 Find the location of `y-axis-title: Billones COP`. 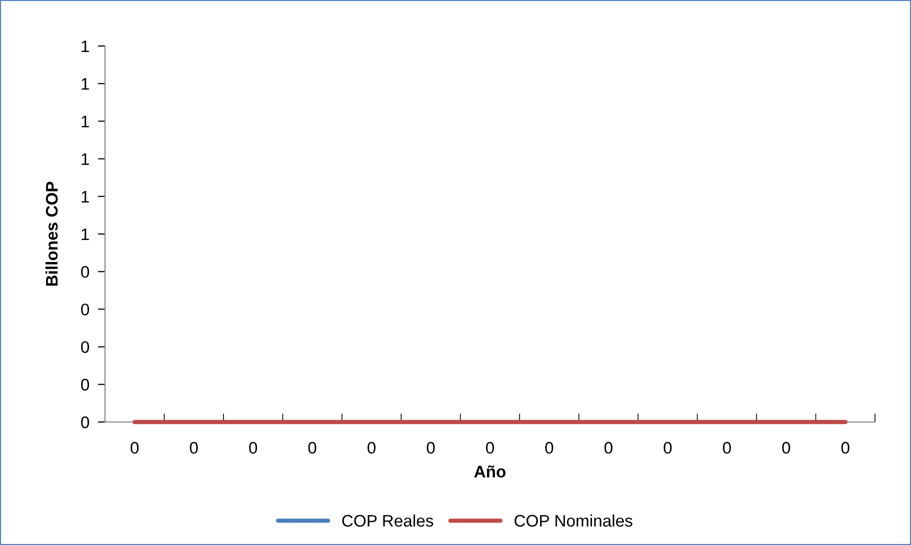

y-axis-title: Billones COP is located at coordinates (51, 234).